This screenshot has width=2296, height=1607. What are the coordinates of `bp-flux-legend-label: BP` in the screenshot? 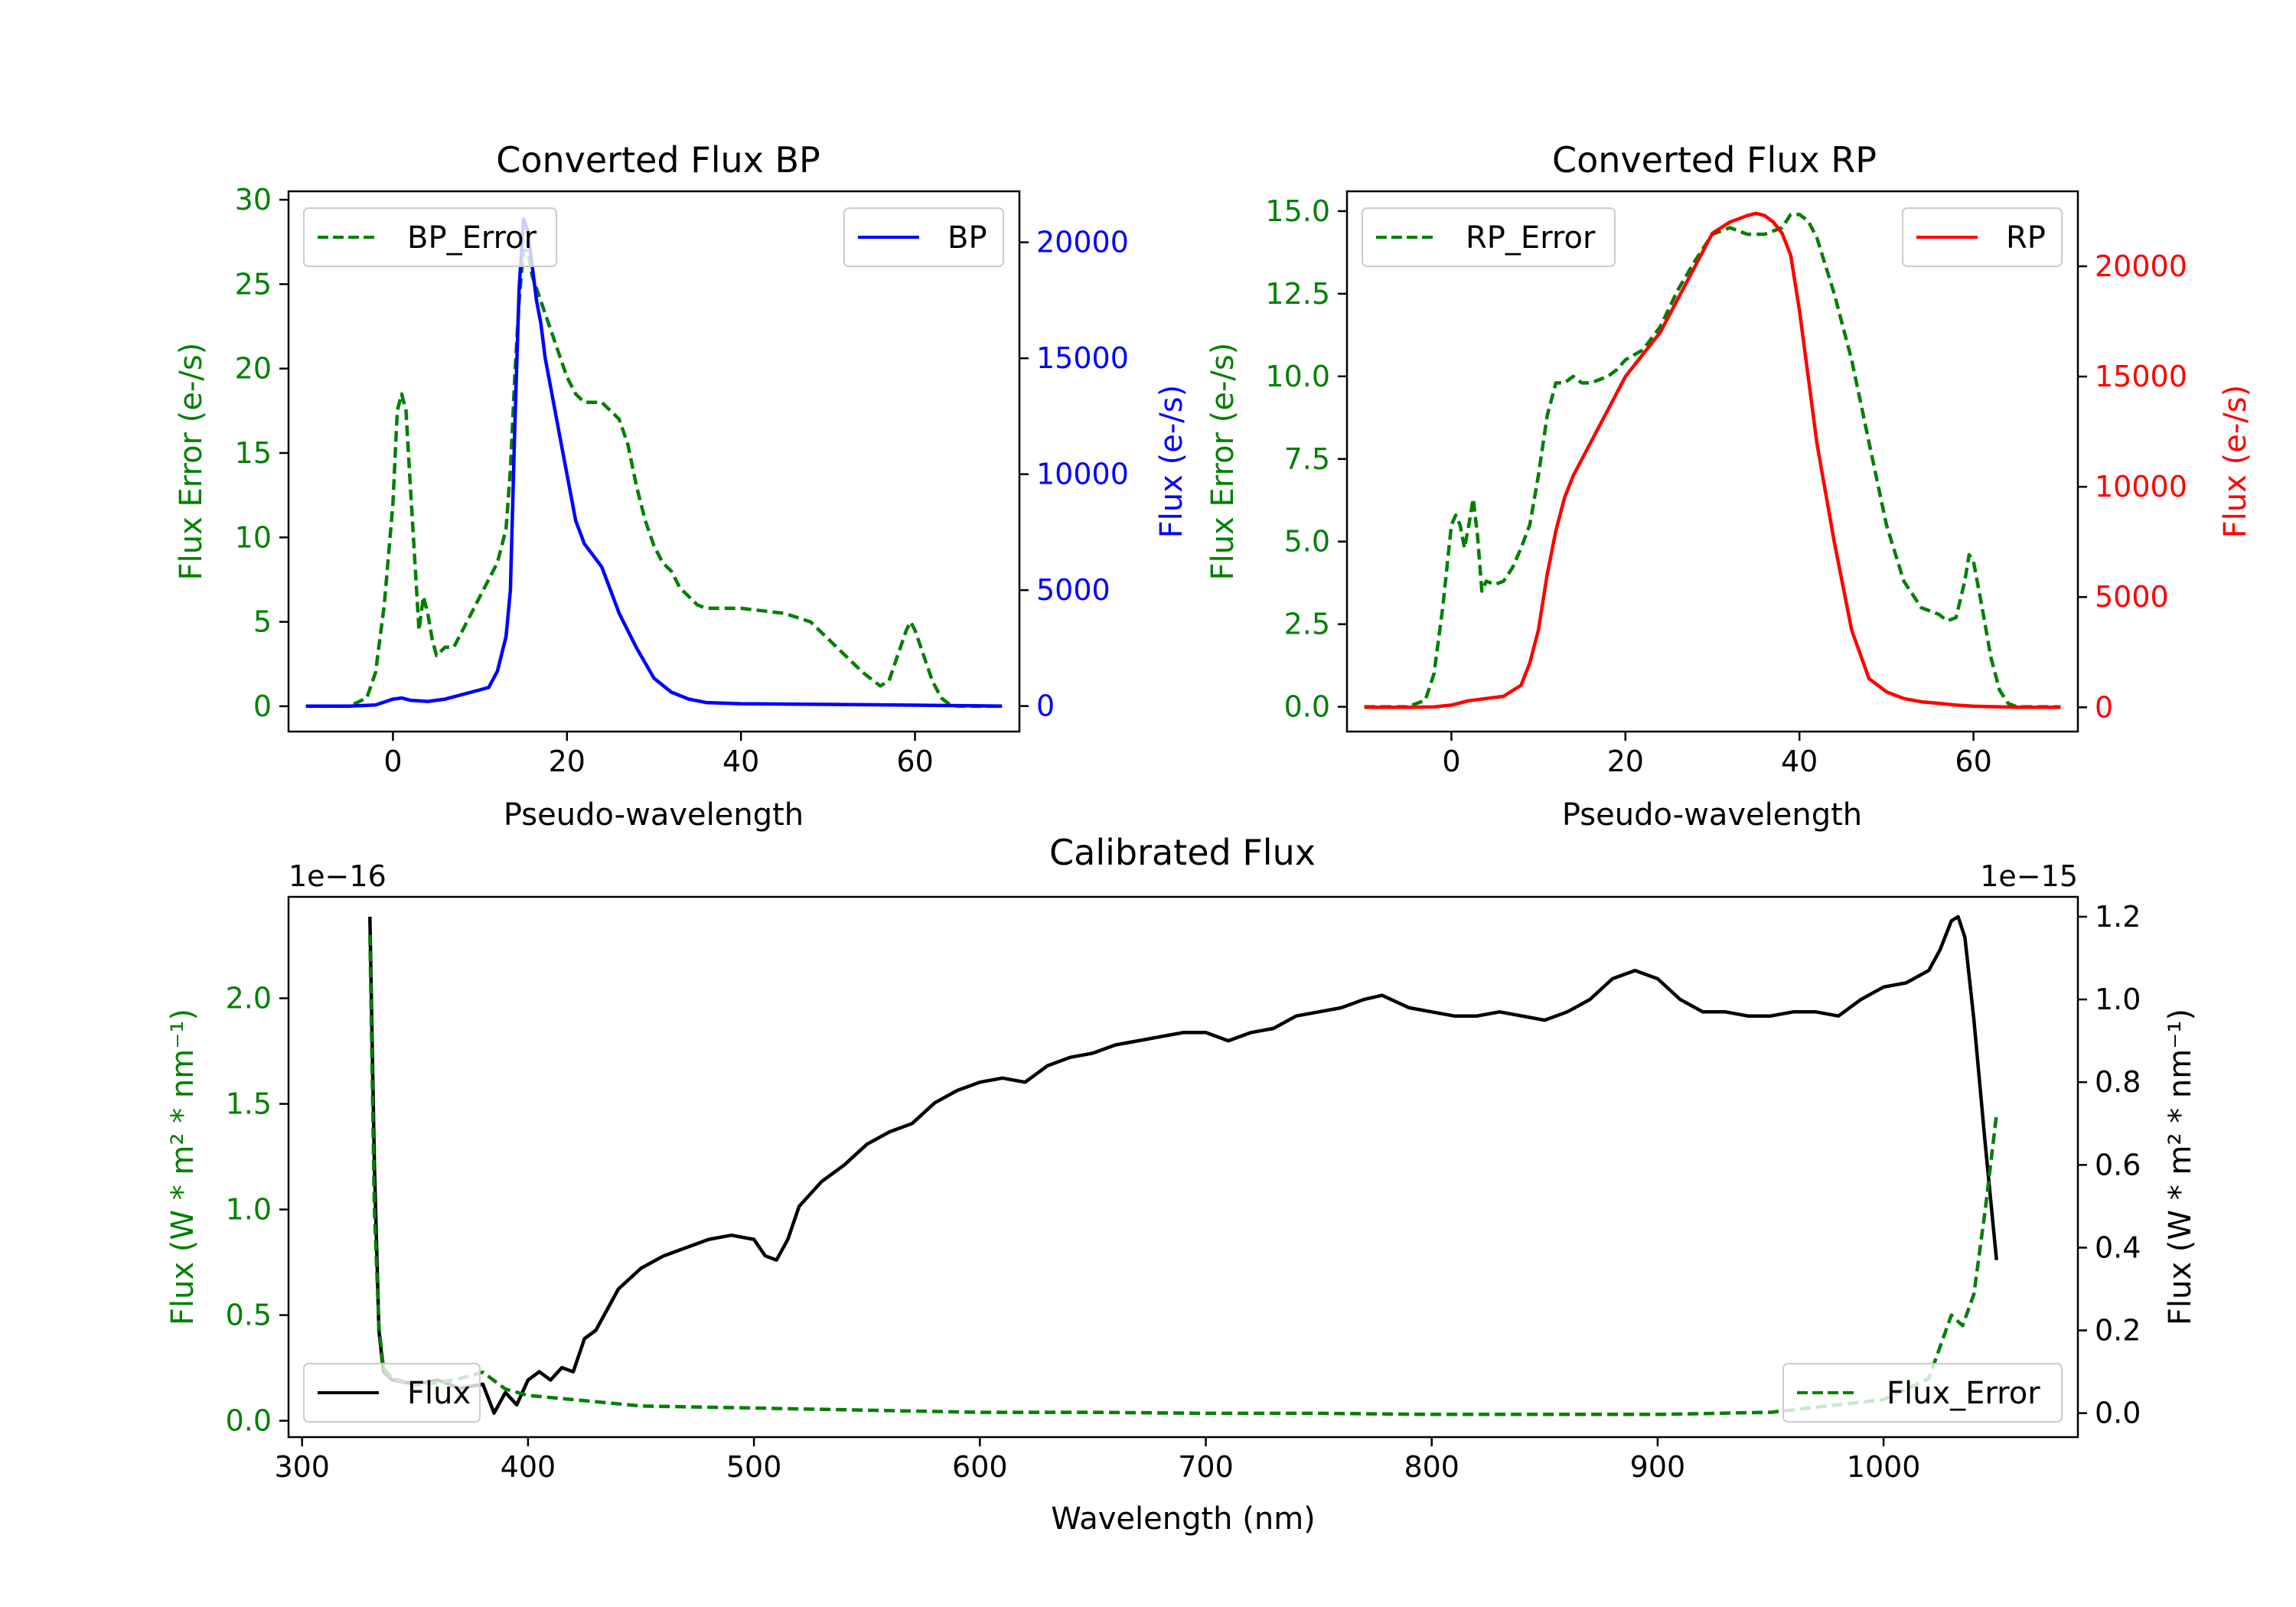 It's located at (967, 238).